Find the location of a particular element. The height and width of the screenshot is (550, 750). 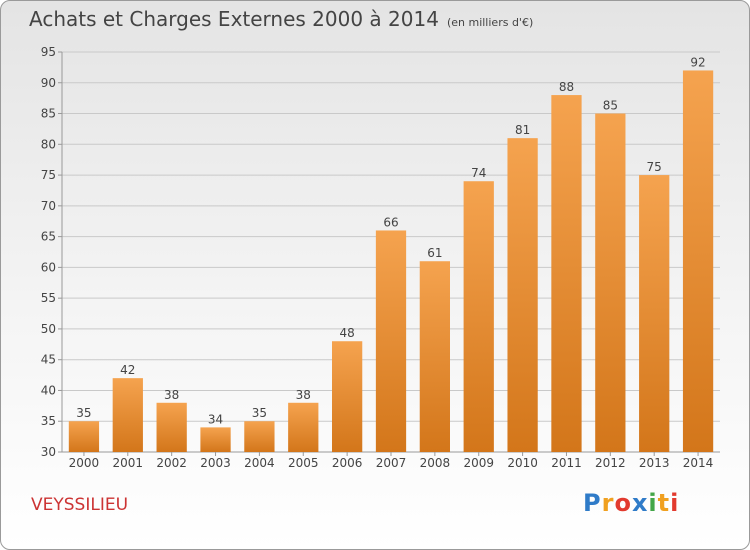

bar-value-label: 34 is located at coordinates (215, 419).